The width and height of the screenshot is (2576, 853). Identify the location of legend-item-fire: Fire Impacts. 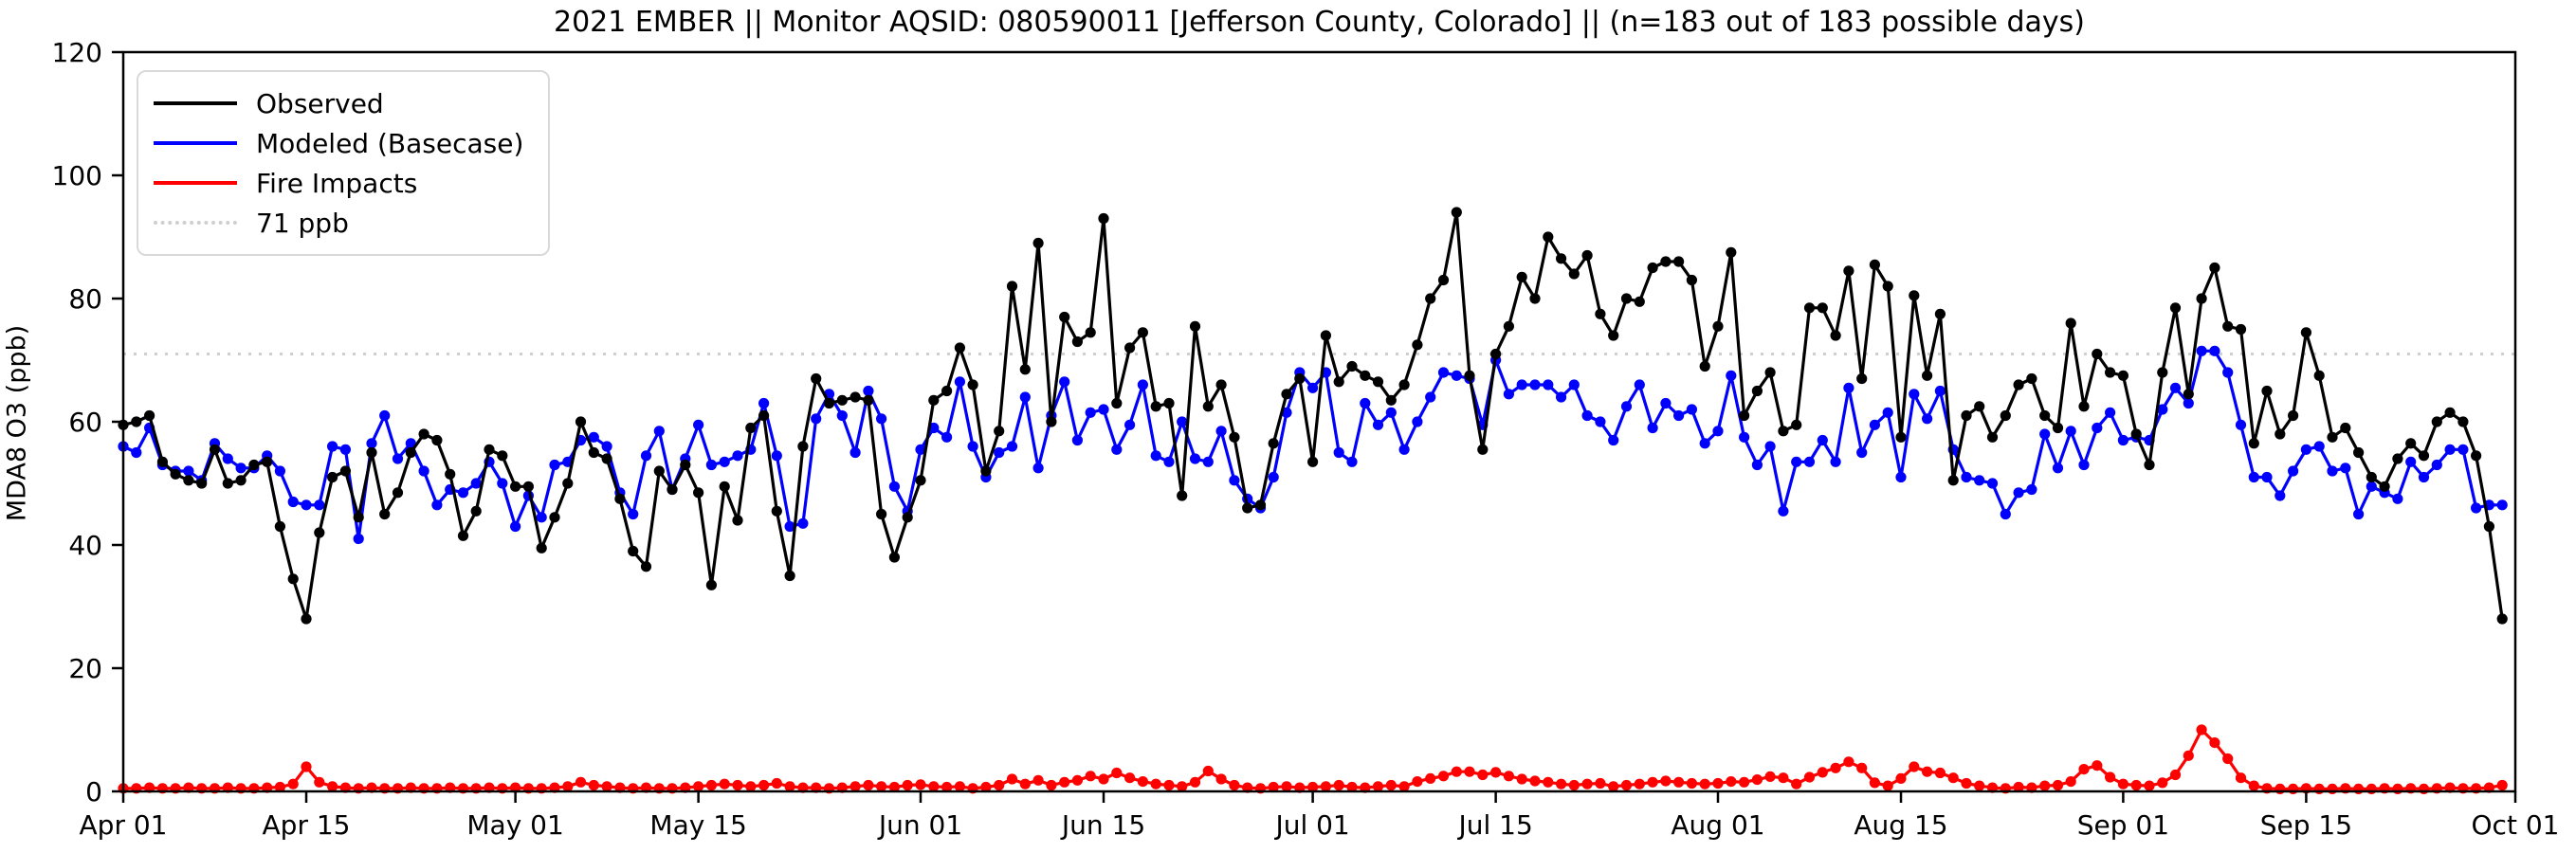
(338, 183).